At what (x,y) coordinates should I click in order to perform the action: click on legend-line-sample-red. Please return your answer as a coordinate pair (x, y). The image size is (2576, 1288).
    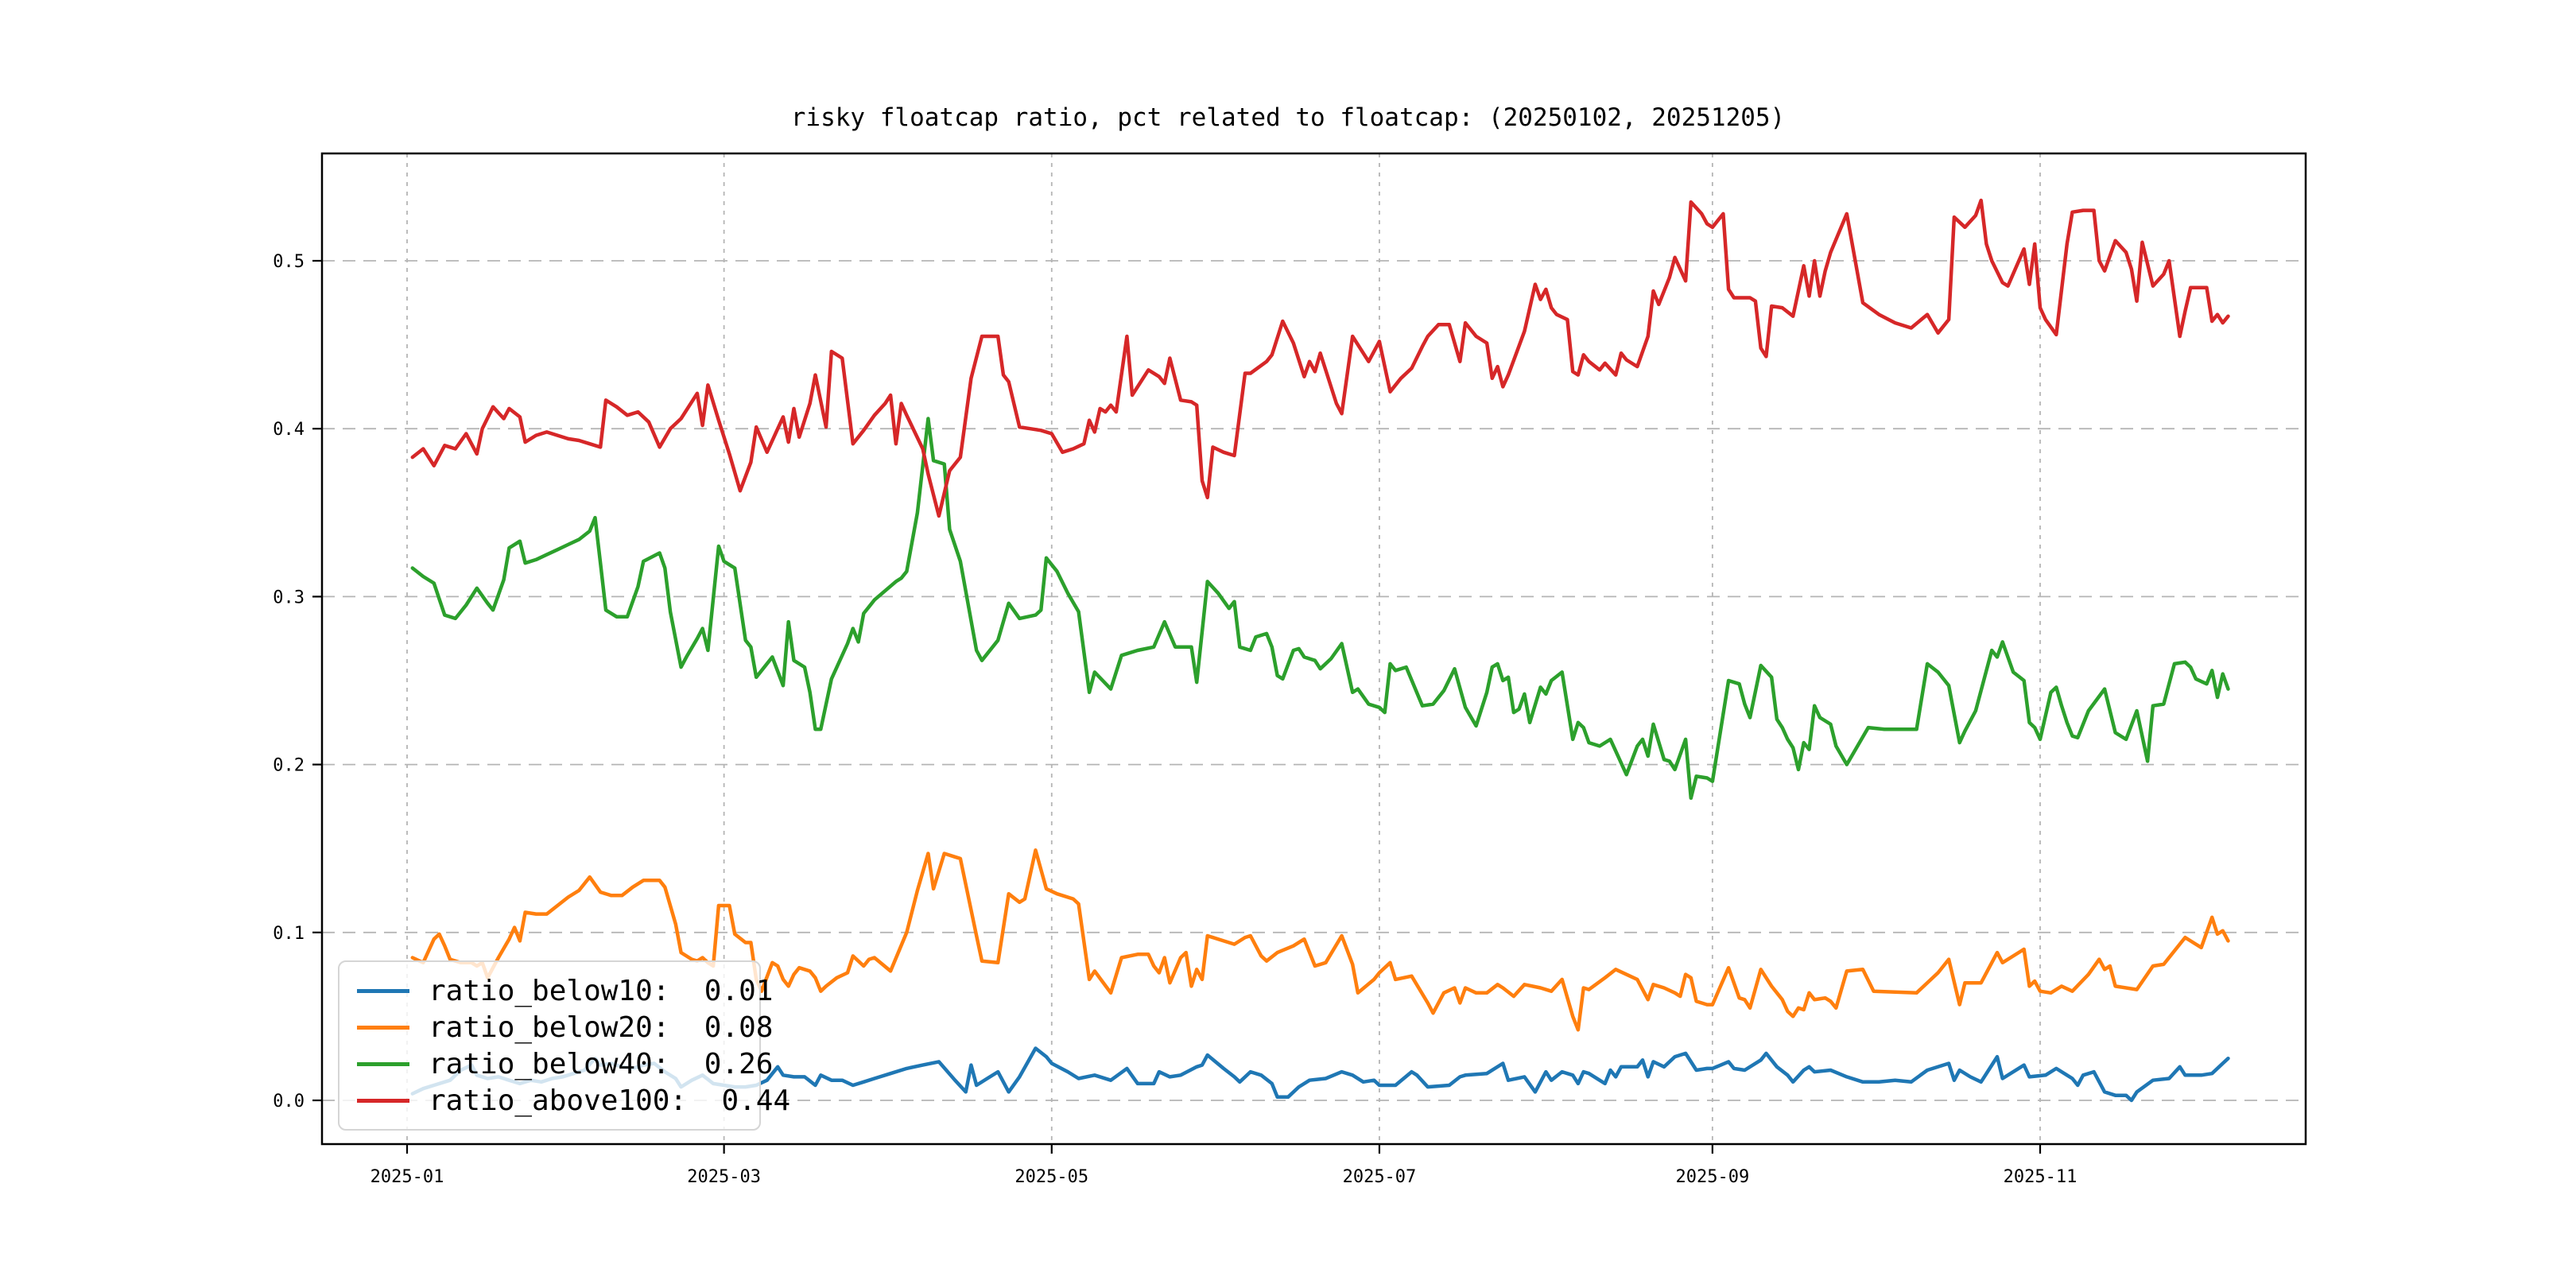
    Looking at the image, I should click on (383, 1100).